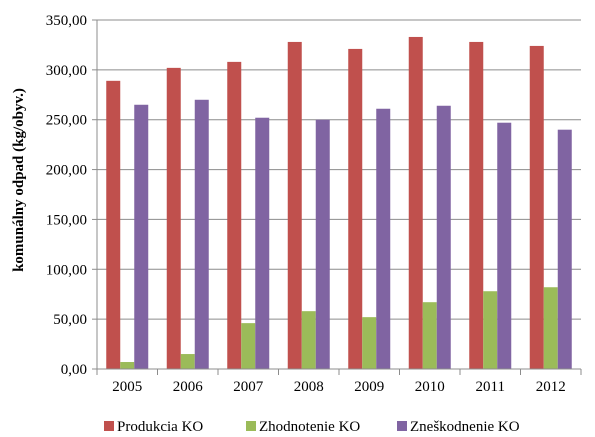 The width and height of the screenshot is (595, 437). I want to click on x-tick-label: 2007, so click(248, 387).